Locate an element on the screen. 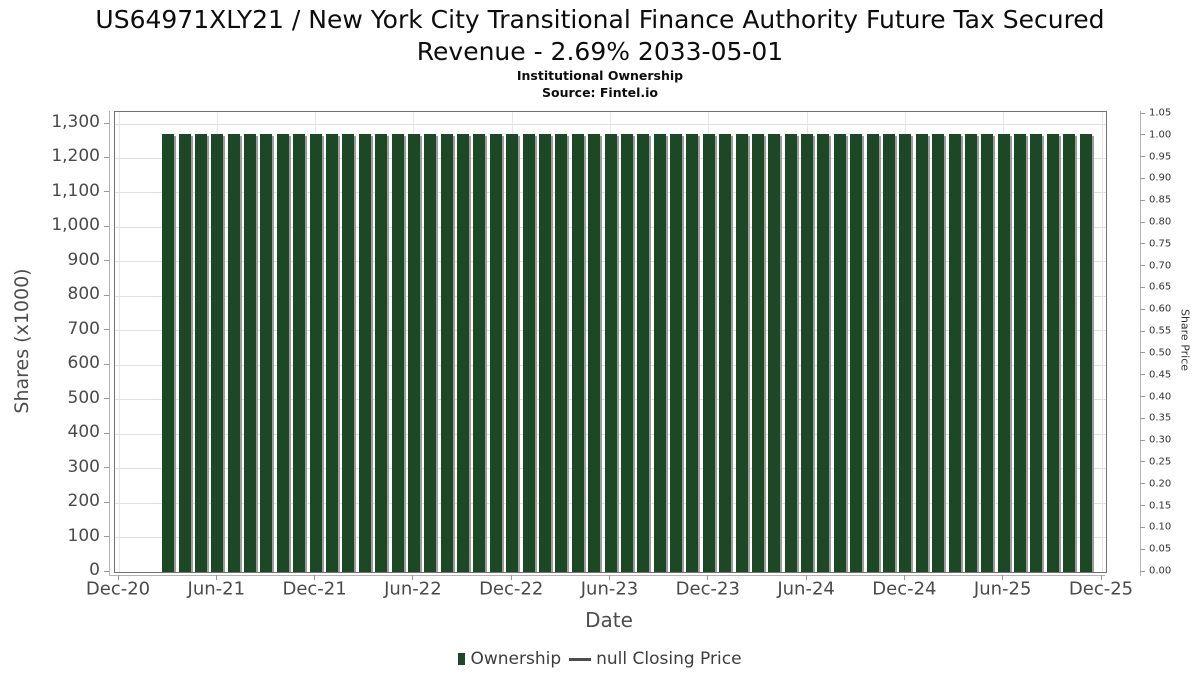 The image size is (1200, 675). y-right-tick-label: 0.30 is located at coordinates (1160, 440).